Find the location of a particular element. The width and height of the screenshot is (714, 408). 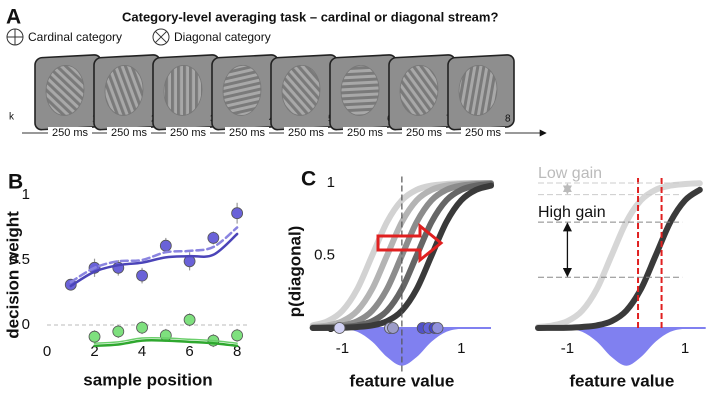

legend-label: Diagonal category is located at coordinates (222, 37).